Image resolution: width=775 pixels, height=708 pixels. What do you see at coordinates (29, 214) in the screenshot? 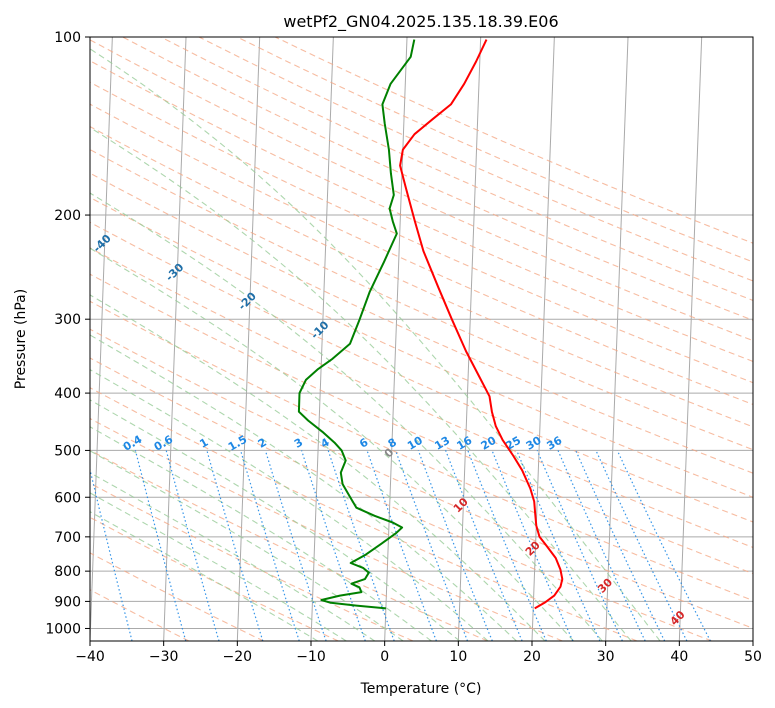
I see `dry-adiabat-label: -50` at bounding box center [29, 214].